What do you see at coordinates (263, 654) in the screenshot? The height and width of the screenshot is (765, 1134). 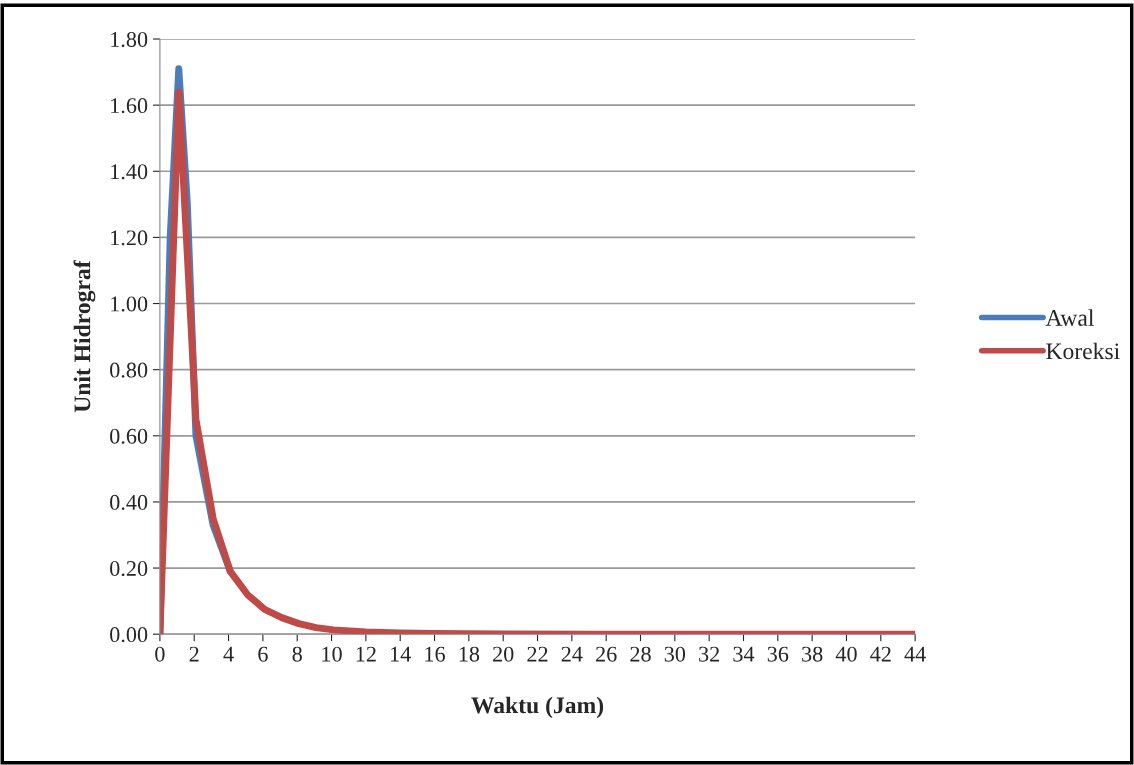 I see `x-tick-label: 6` at bounding box center [263, 654].